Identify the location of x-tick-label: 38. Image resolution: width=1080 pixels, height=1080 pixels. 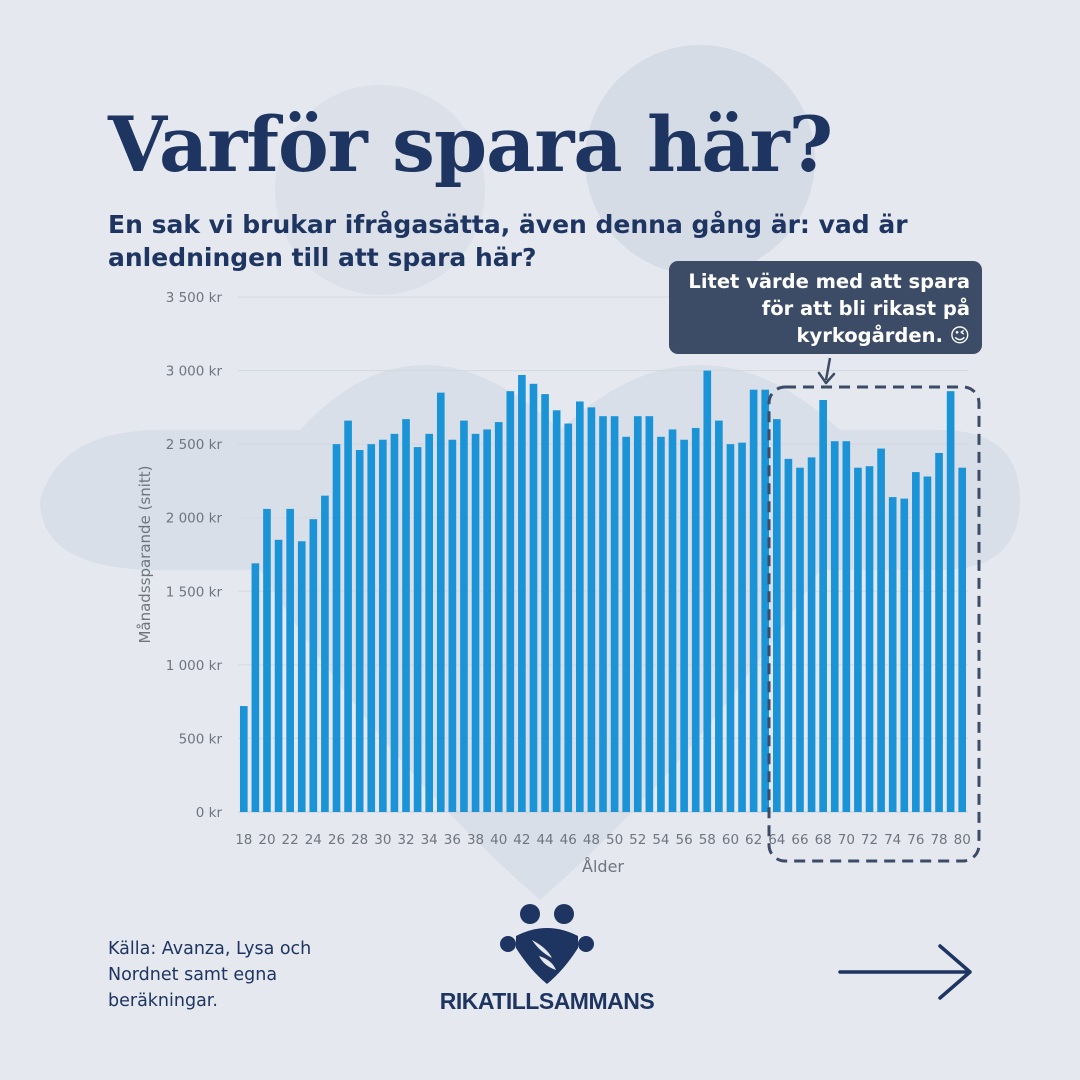
(475, 840).